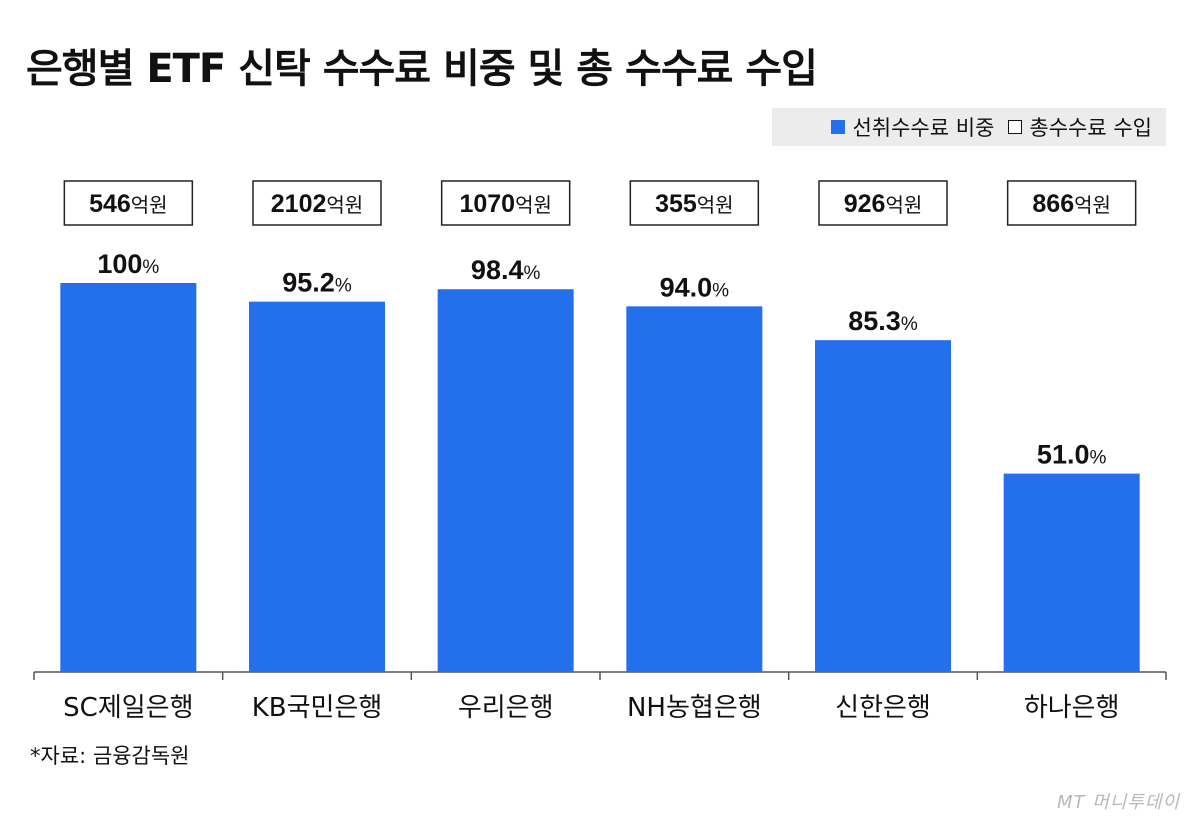 The image size is (1200, 827). Describe the element at coordinates (317, 708) in the screenshot. I see `x-tick-label: KB국민은행` at that location.